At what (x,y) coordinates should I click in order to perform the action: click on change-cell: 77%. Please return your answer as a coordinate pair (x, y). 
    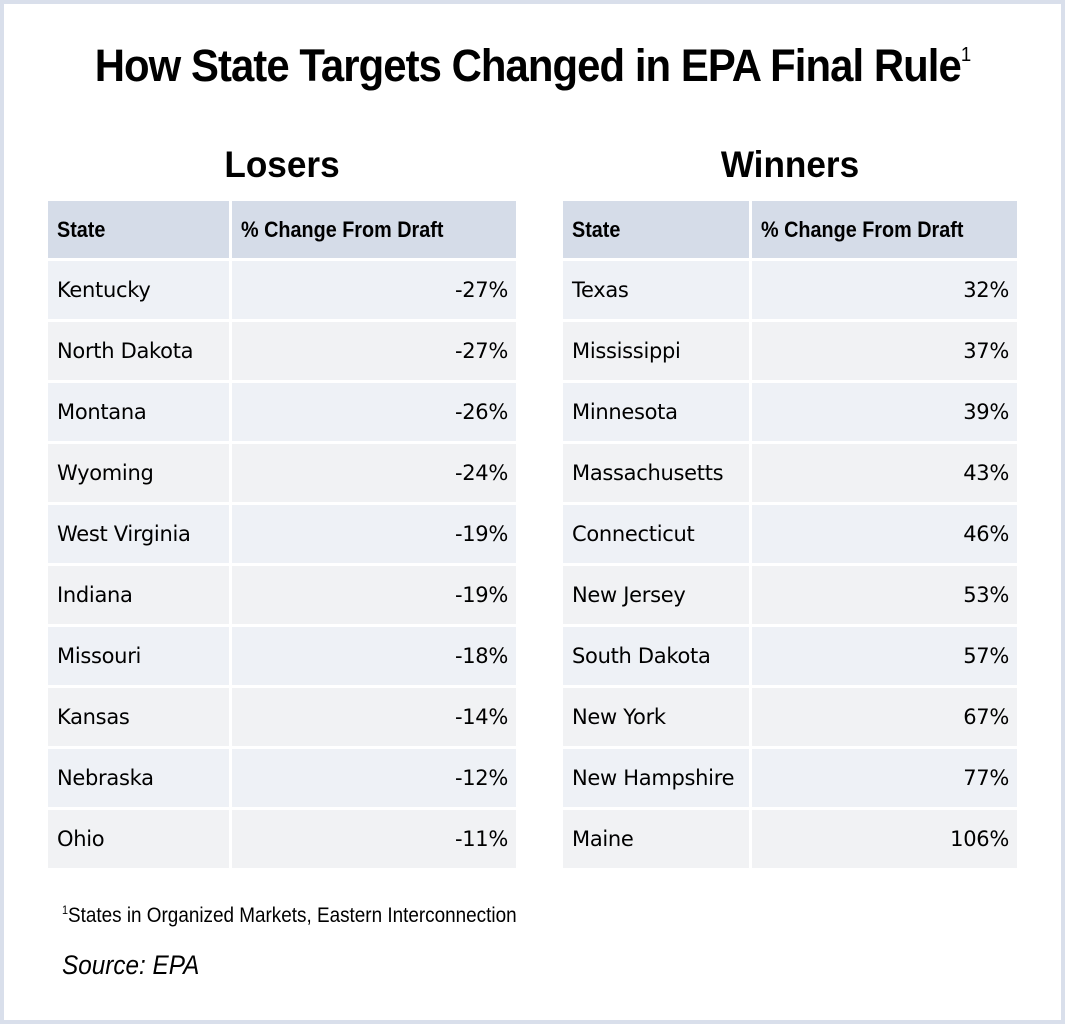
    Looking at the image, I should click on (884, 778).